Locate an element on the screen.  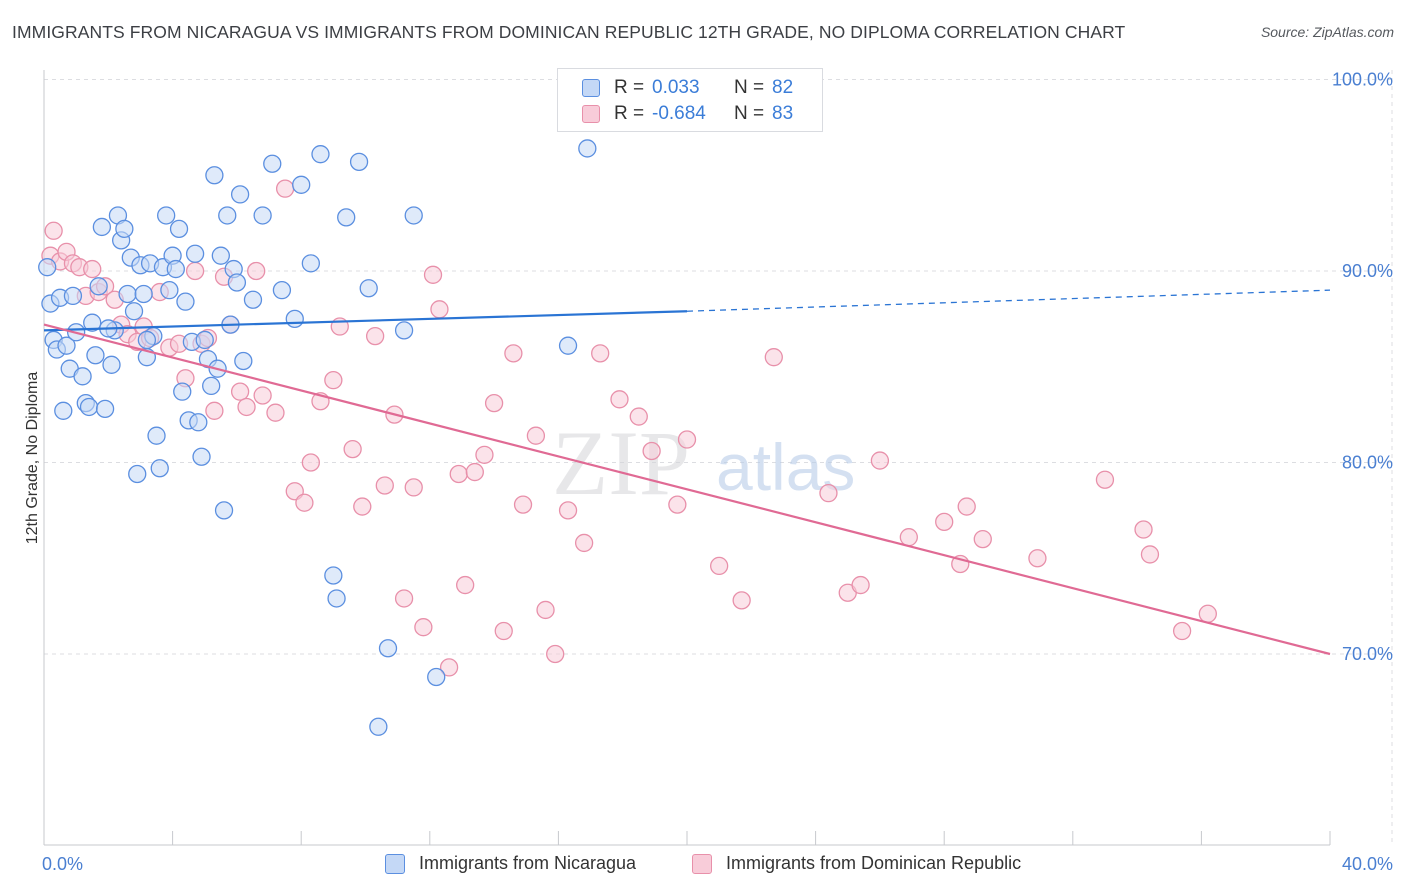
y-tick-label: 90.0% is located at coordinates (1367, 271).